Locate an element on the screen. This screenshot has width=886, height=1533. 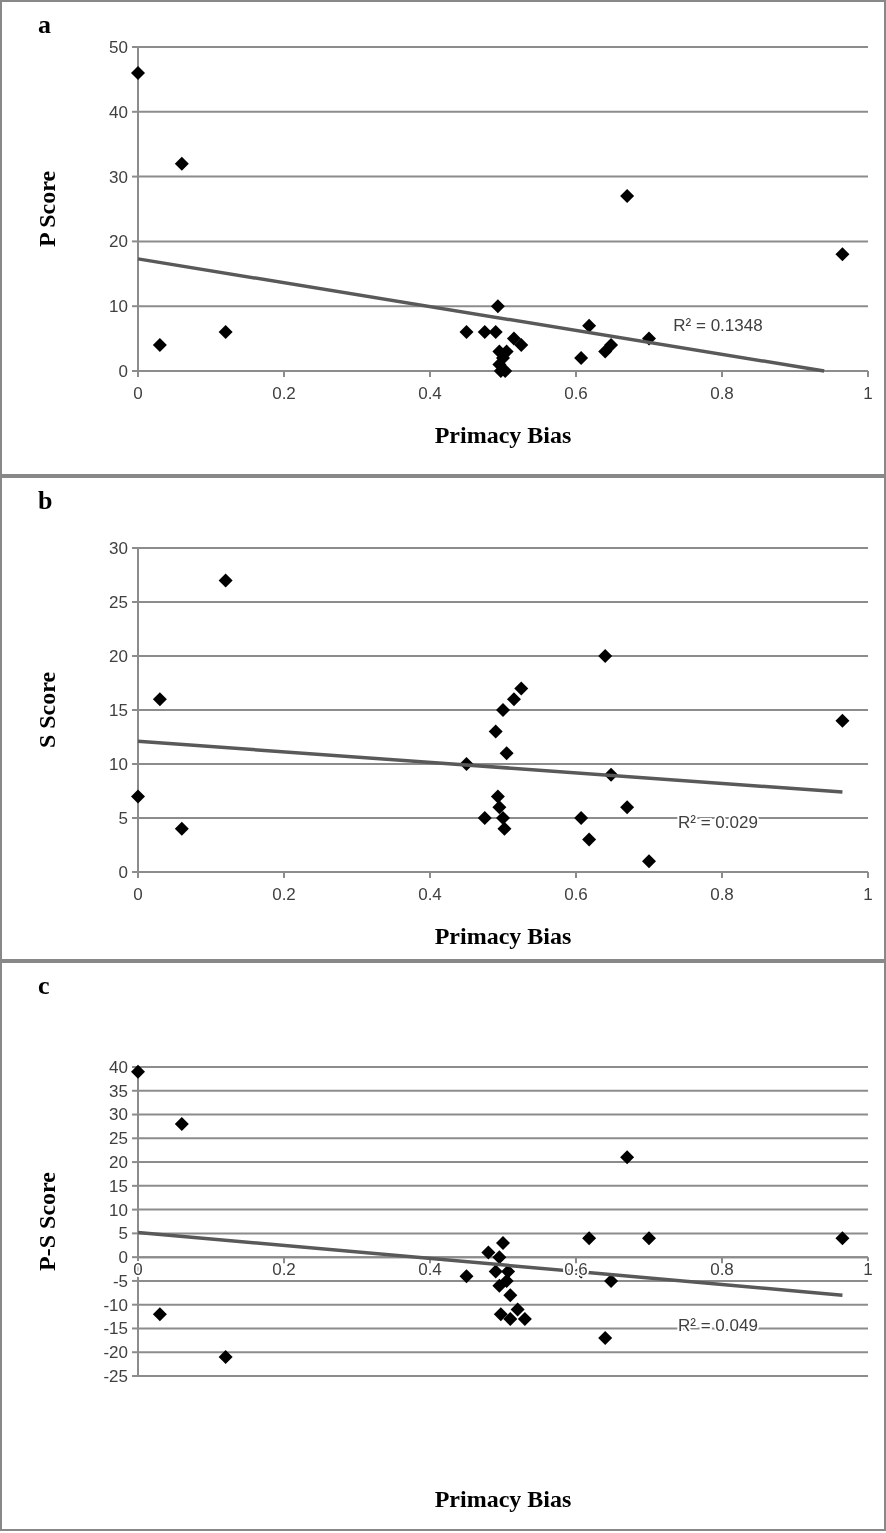
y-tick-label: 50 is located at coordinates (118, 47).